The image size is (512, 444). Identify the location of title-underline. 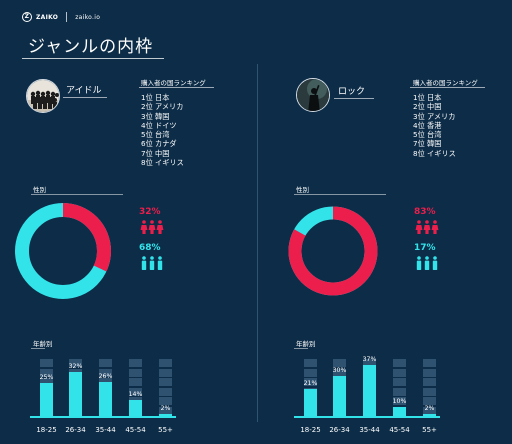
(93, 58).